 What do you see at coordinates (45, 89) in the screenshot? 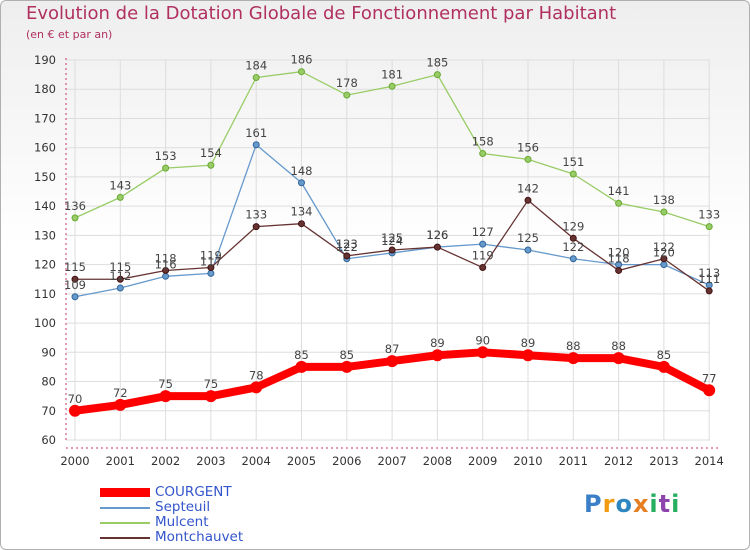
I see `y-tick-label: 180` at bounding box center [45, 89].